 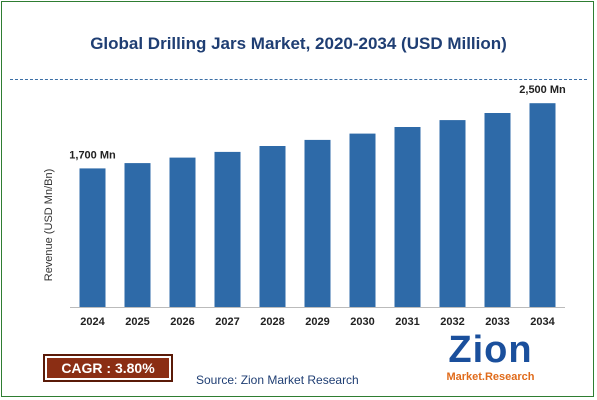 I want to click on bar-2032, so click(x=452, y=213).